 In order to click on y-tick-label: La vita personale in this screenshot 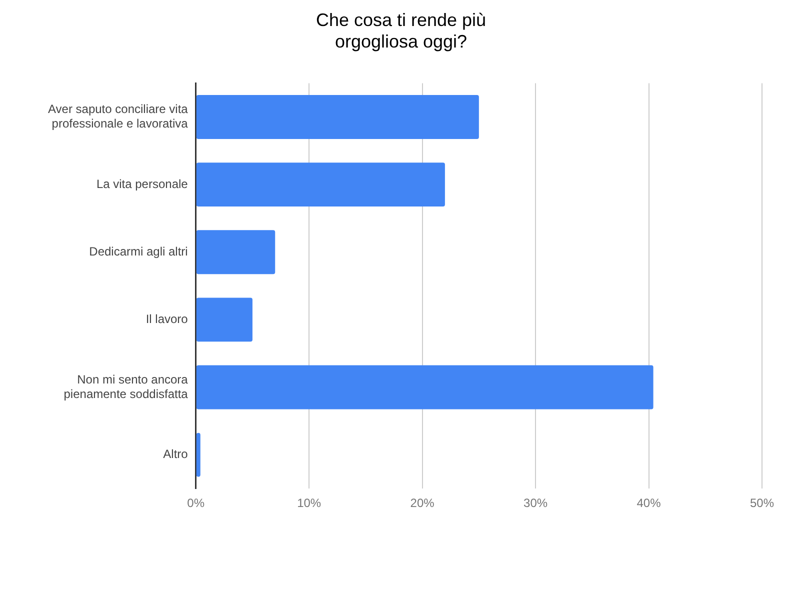, I will do `click(142, 183)`.